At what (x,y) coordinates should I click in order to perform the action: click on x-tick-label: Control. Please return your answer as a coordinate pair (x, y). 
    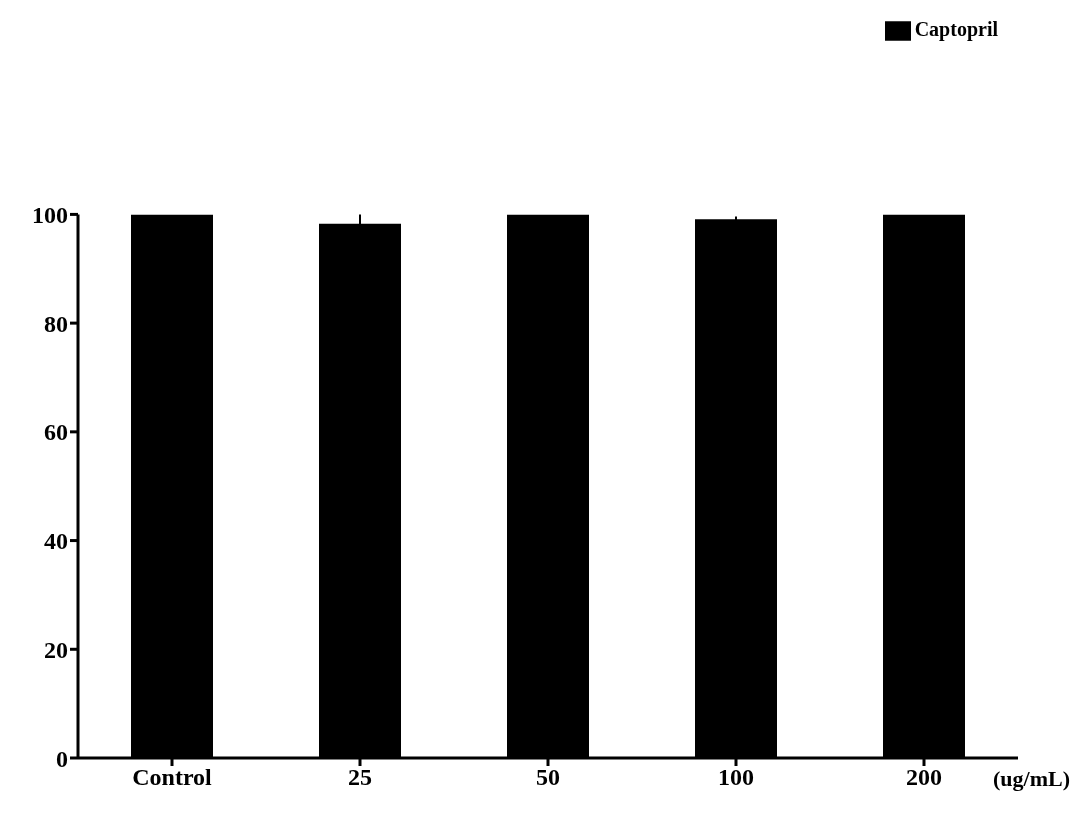
    Looking at the image, I should click on (172, 777).